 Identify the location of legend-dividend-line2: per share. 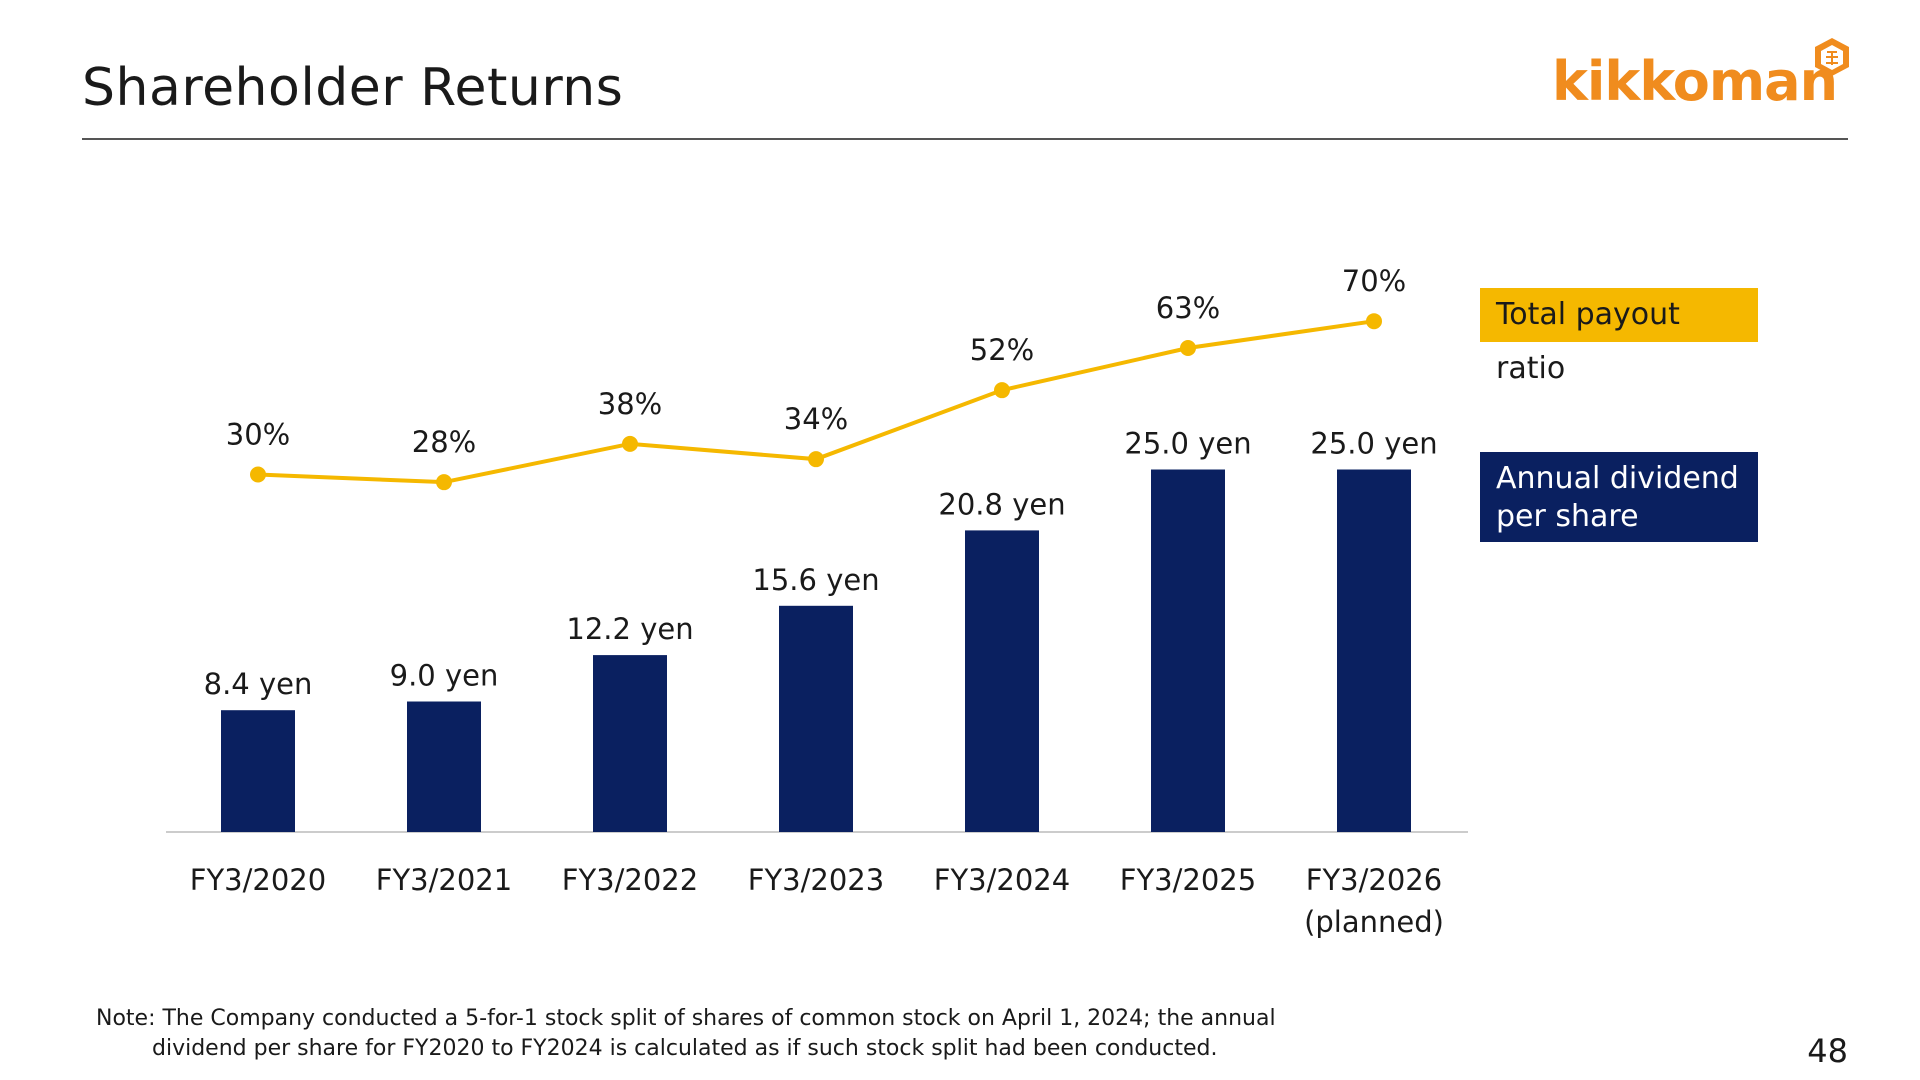
(1567, 516).